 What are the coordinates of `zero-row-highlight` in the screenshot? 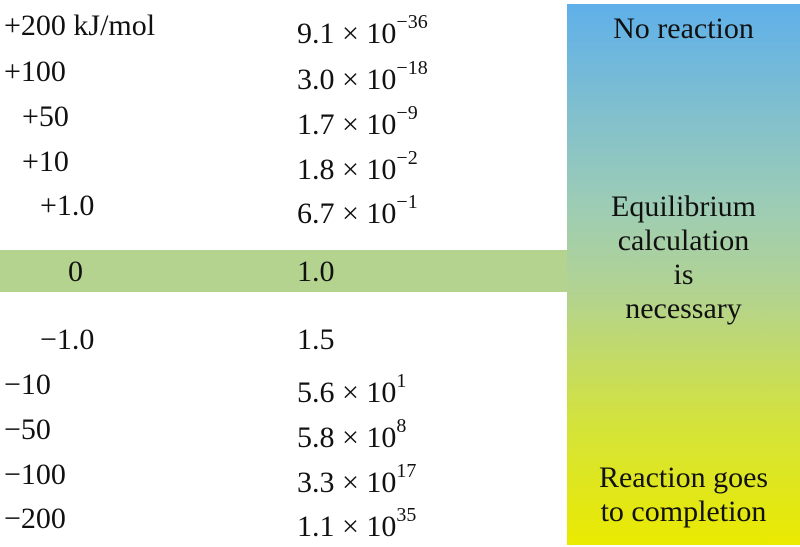 It's located at (285, 271).